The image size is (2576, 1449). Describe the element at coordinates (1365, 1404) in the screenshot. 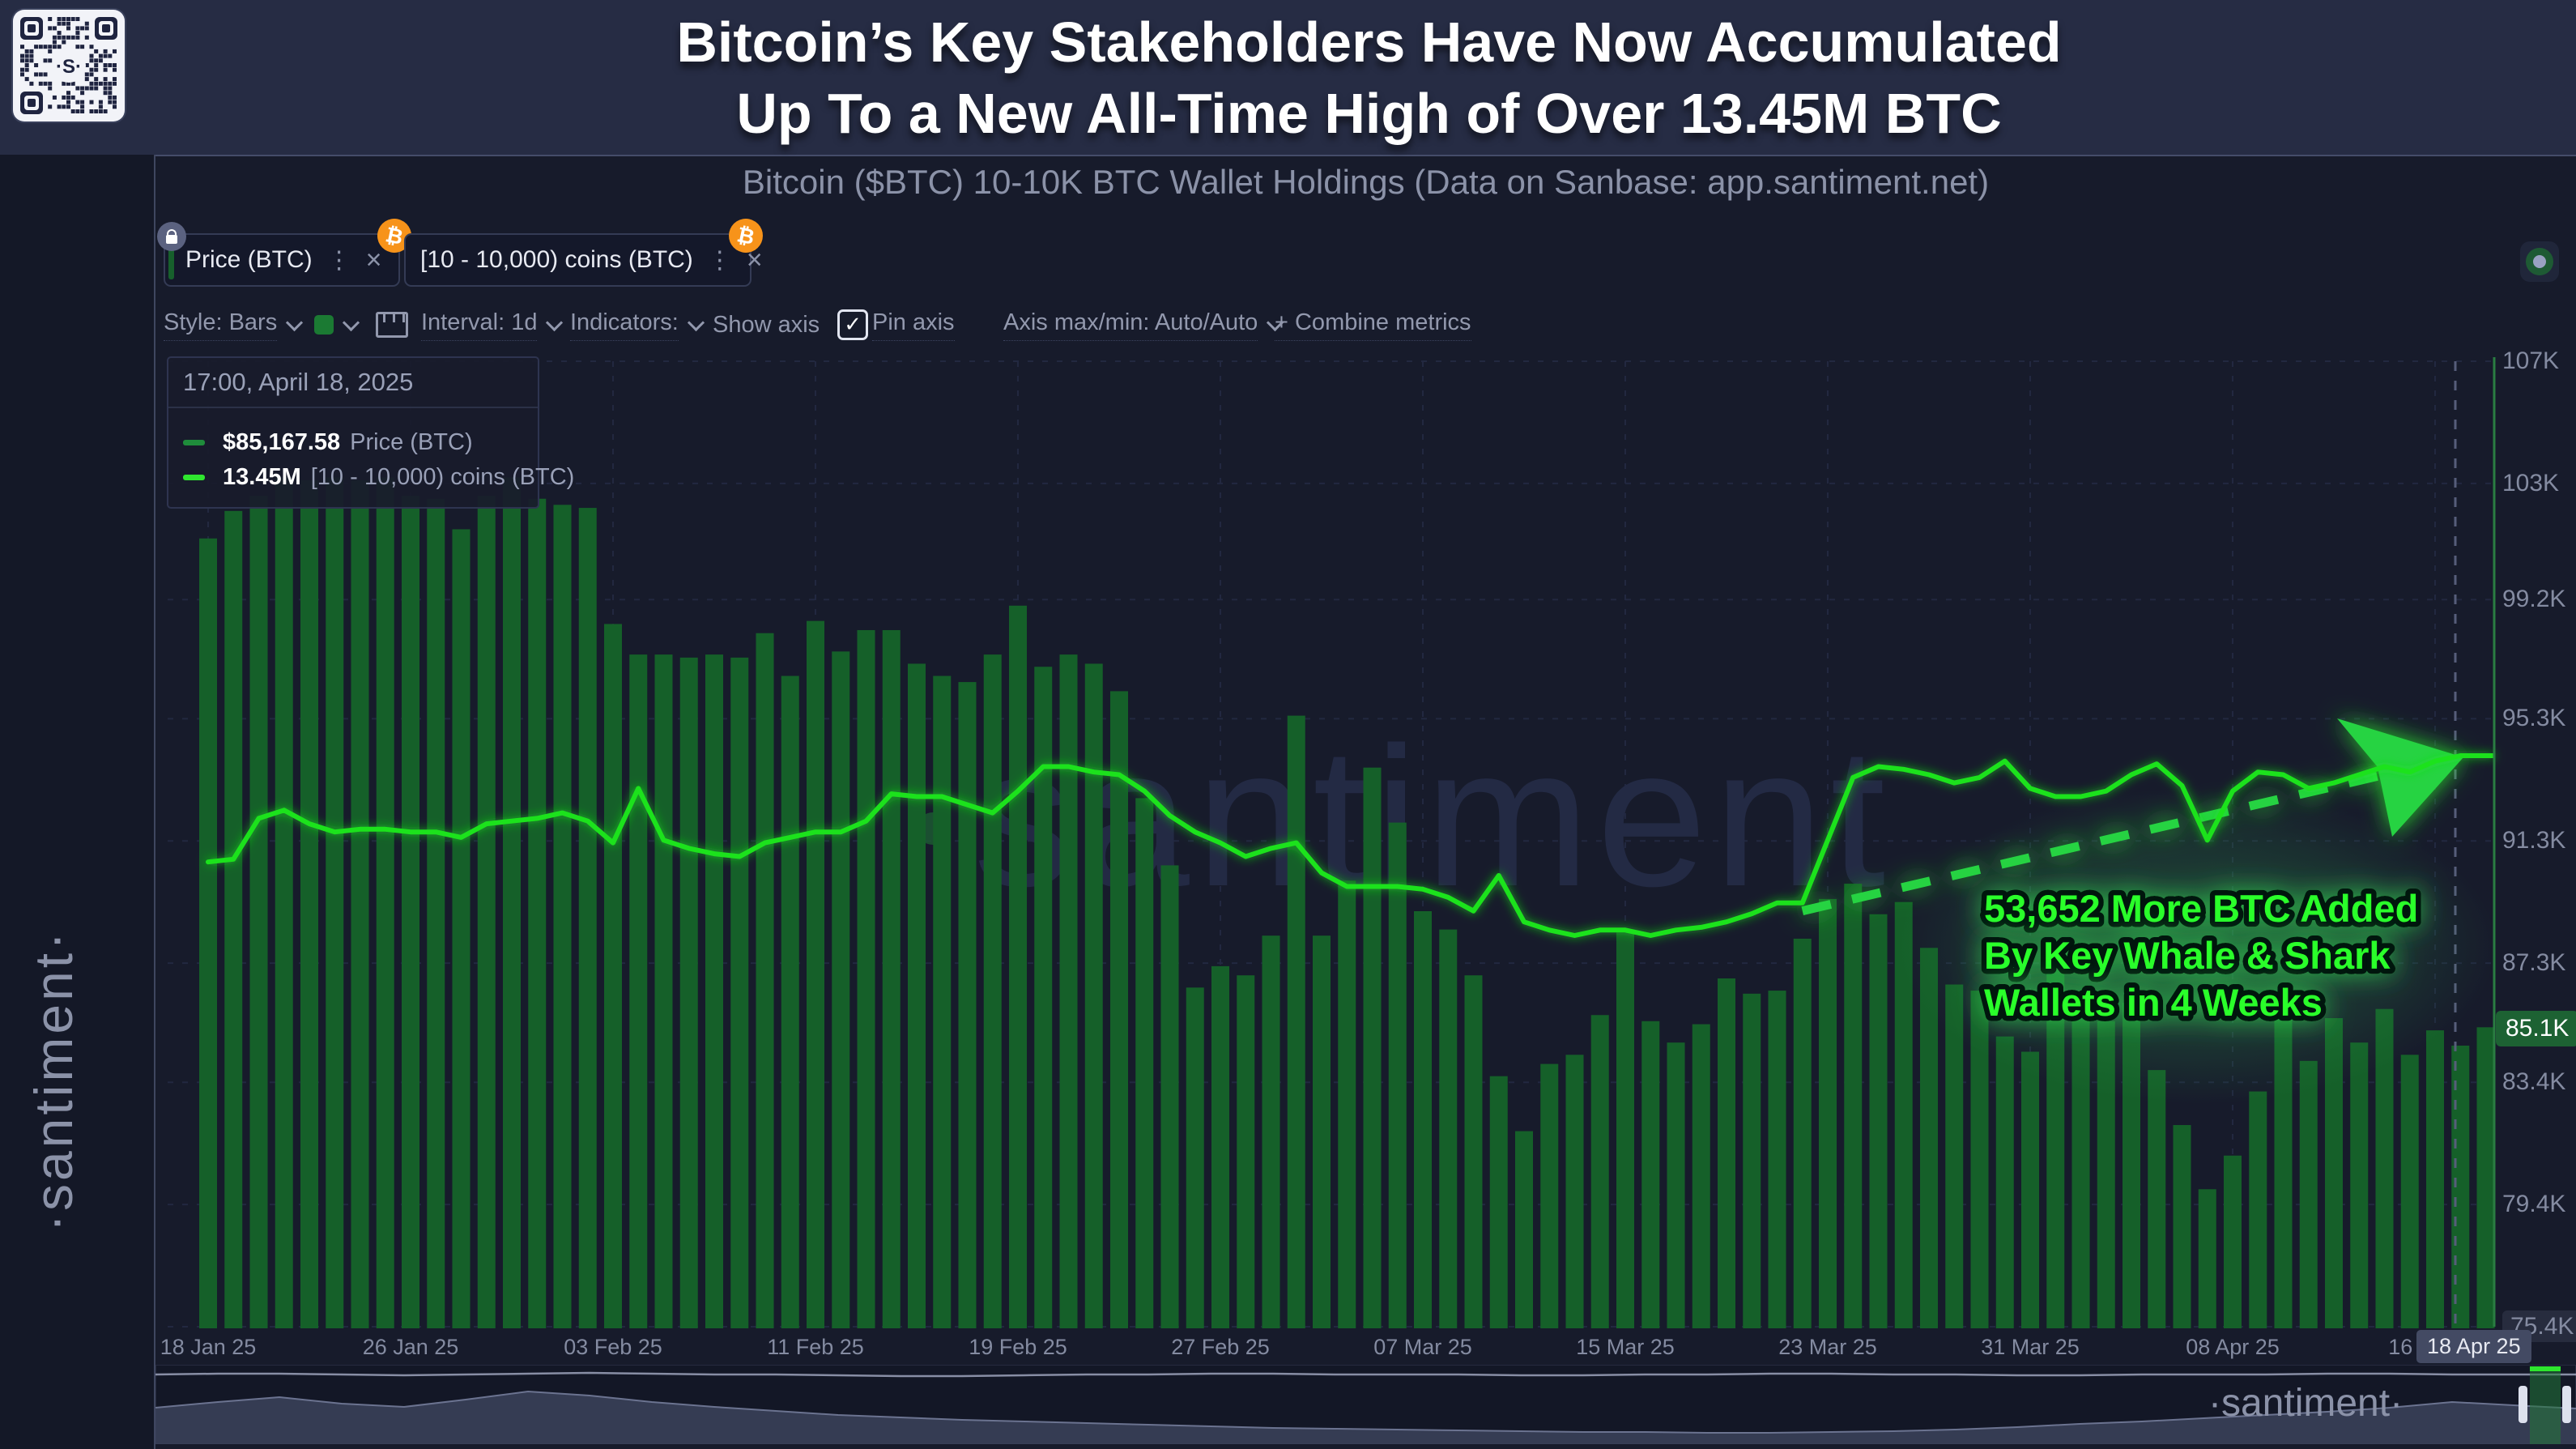

I see `minimap-range-selector` at that location.